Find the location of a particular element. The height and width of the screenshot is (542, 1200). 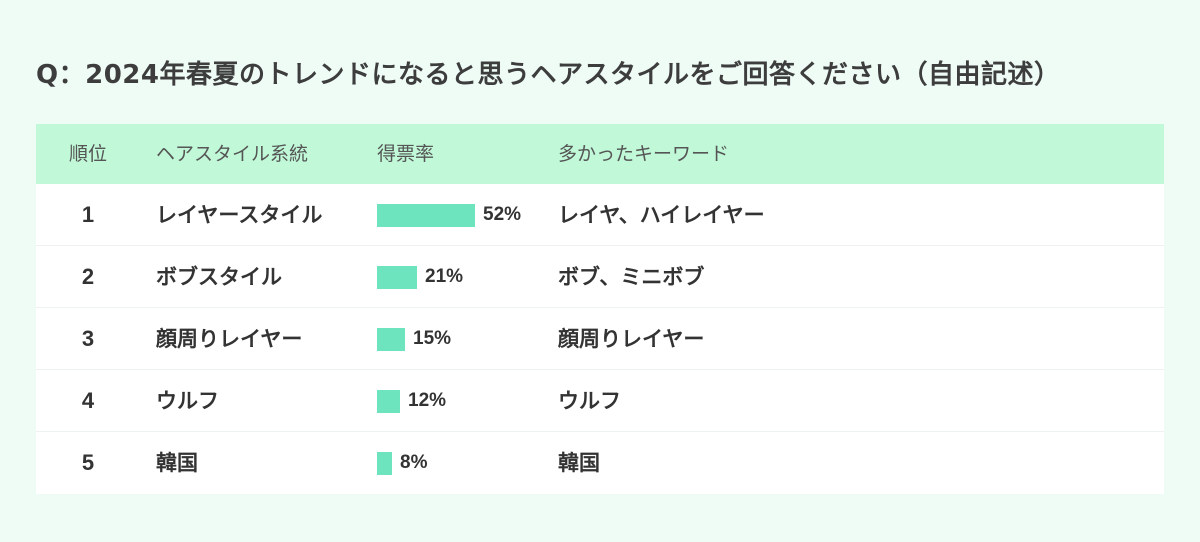

share-label: 52% is located at coordinates (502, 214).